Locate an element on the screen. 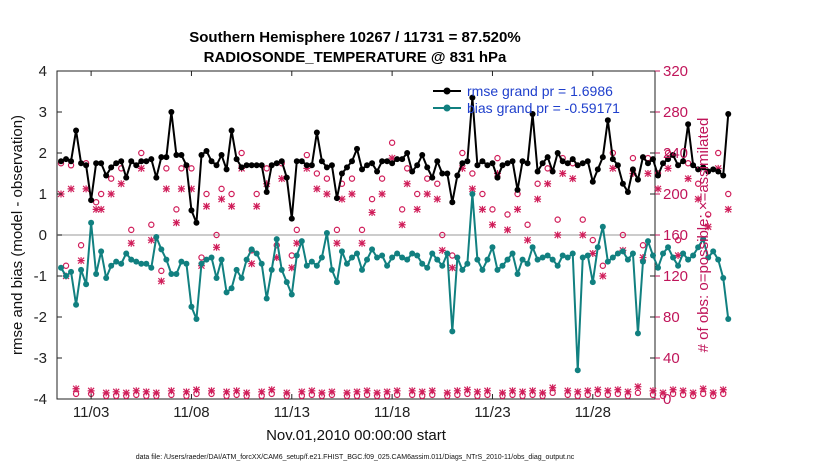  x-tick-label: 11/08 is located at coordinates (191, 412).